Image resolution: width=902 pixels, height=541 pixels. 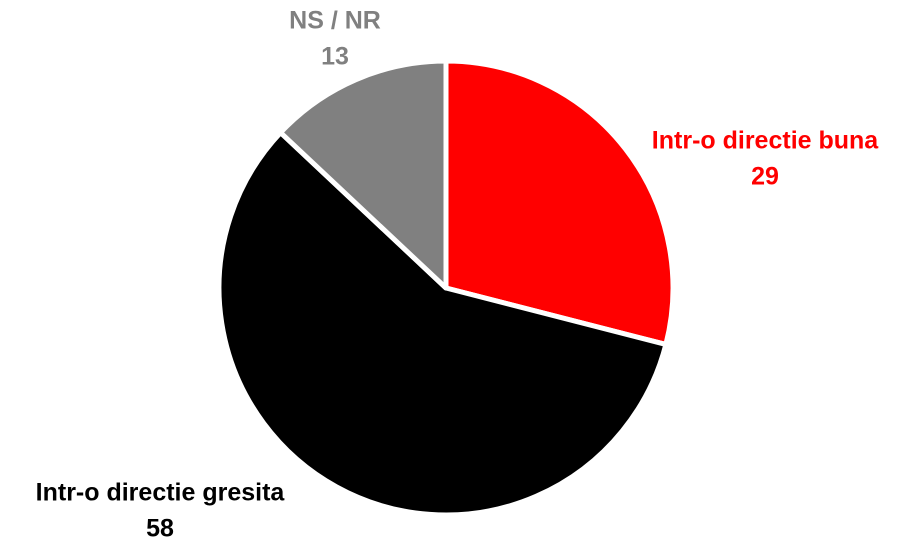 What do you see at coordinates (765, 177) in the screenshot?
I see `slice-value: 29` at bounding box center [765, 177].